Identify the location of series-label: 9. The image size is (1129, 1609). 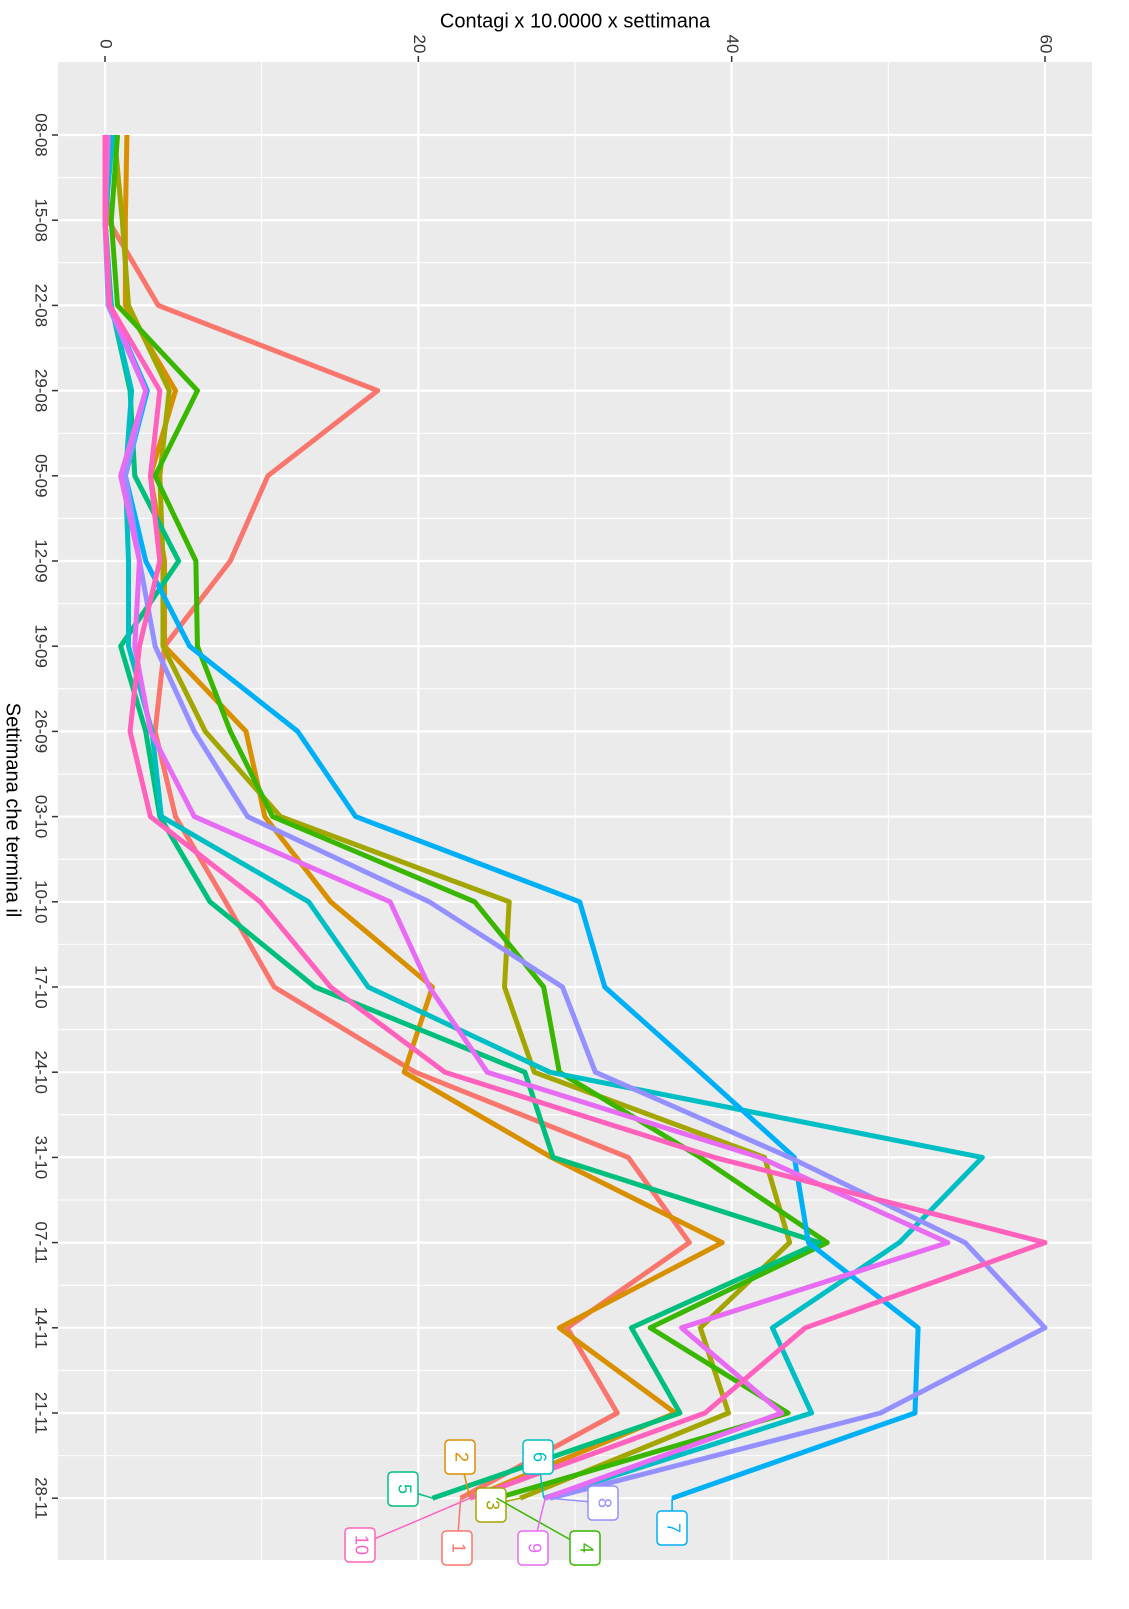
(533, 1548).